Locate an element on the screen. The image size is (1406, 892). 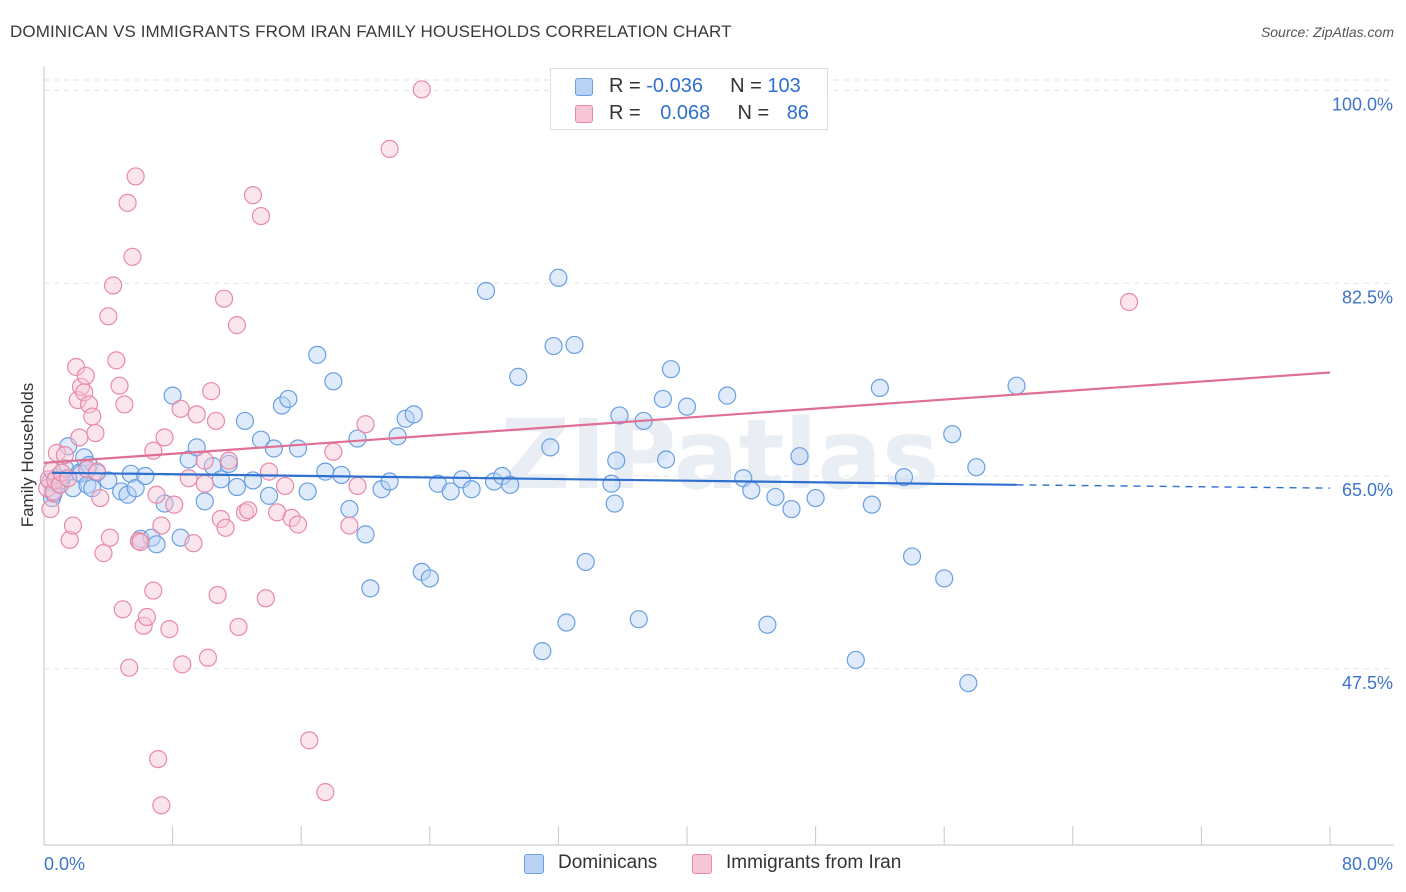
iran-trend-line is located at coordinates (687, 417).